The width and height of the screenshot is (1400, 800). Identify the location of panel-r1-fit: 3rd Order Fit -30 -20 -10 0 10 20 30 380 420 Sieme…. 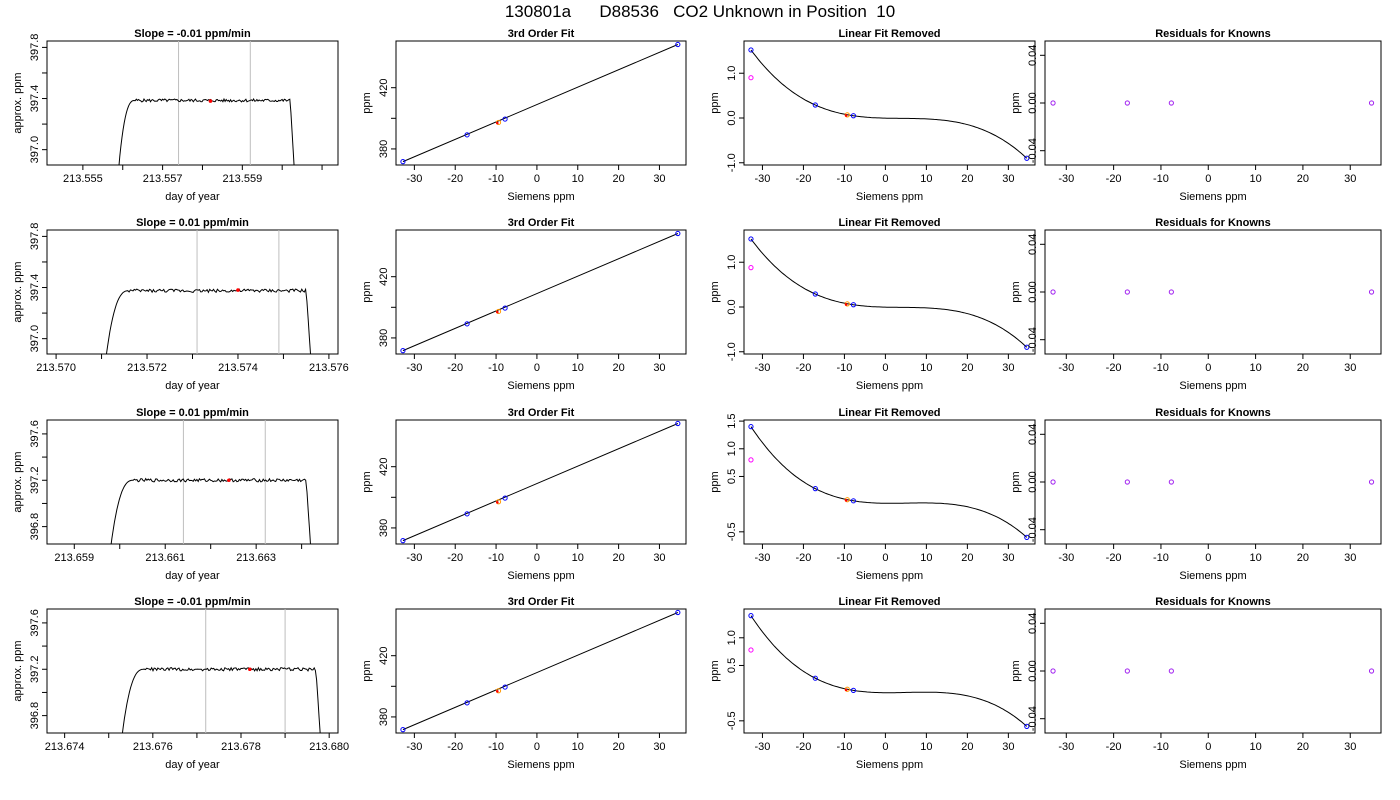
(524, 115).